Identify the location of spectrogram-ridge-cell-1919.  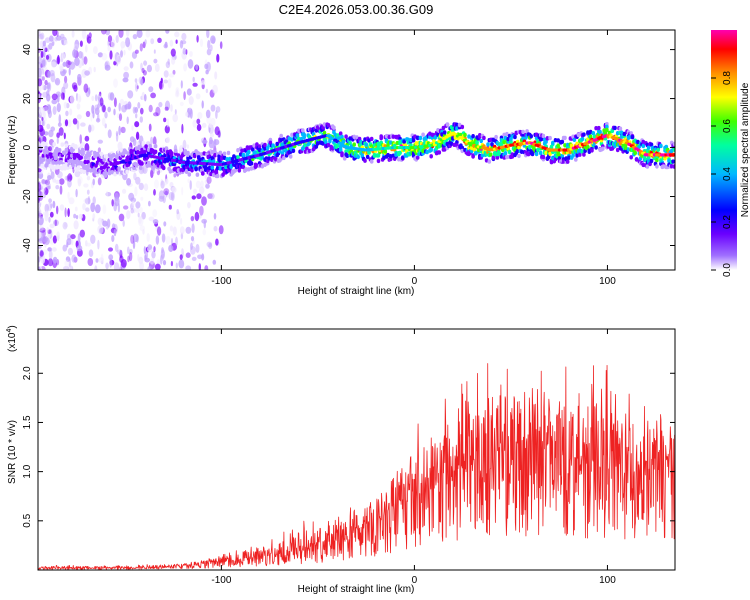
(381, 138).